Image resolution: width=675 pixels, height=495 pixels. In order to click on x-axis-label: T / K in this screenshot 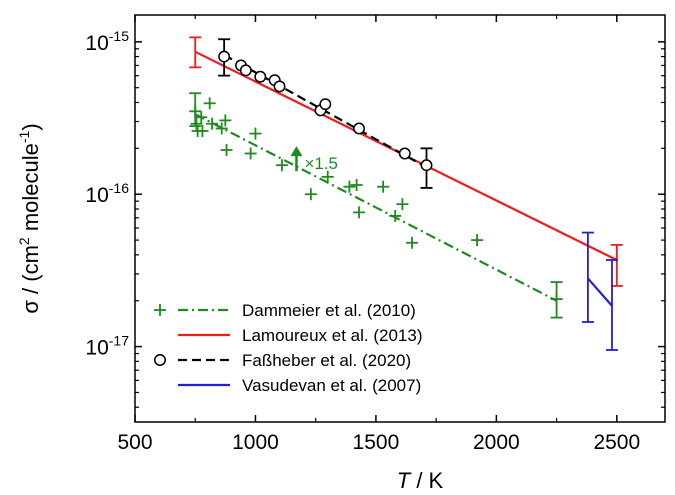, I will do `click(420, 480)`.